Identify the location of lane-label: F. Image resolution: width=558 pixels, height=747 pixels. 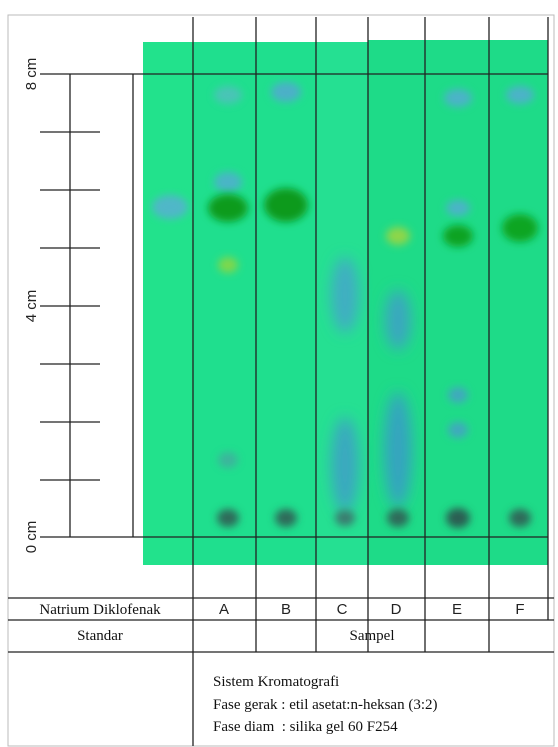
(519, 609).